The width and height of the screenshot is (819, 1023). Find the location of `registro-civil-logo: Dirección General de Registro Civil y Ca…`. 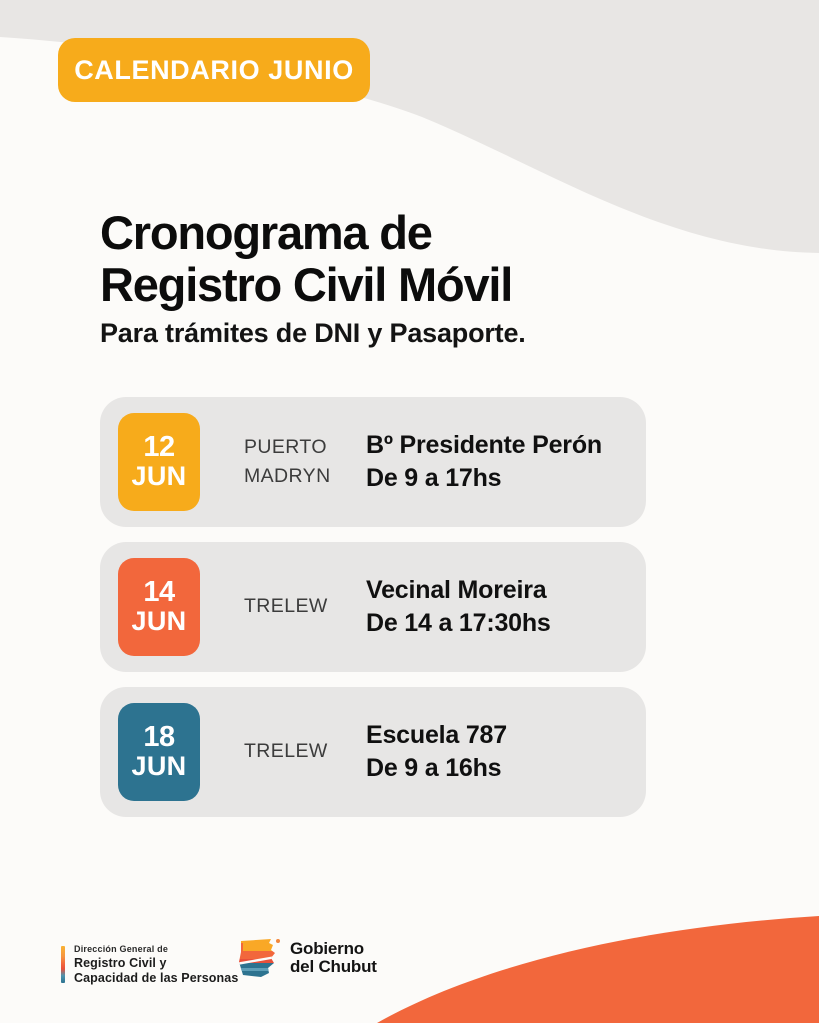

registro-civil-logo: Dirección General de Registro Civil y Ca… is located at coordinates (149, 965).